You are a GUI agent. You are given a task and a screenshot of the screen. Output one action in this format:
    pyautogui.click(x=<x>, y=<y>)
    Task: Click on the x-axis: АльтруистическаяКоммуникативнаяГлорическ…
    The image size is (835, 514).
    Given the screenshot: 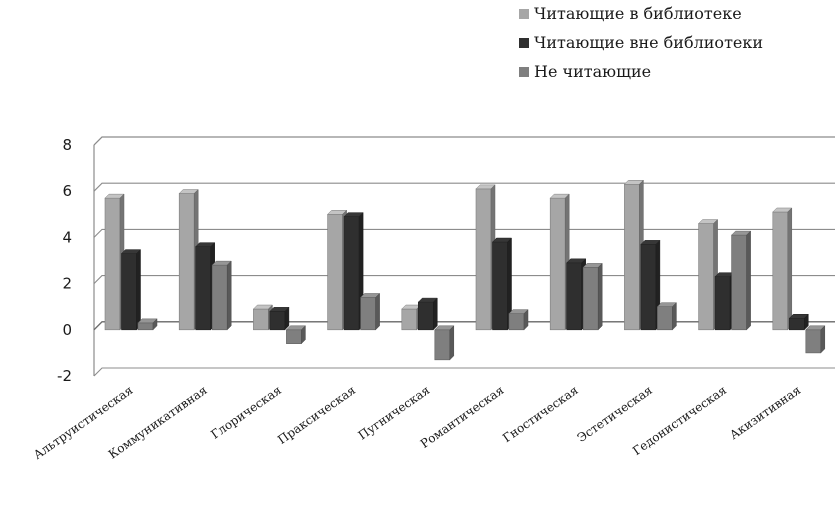 What is the action you would take?
    pyautogui.click(x=417, y=422)
    